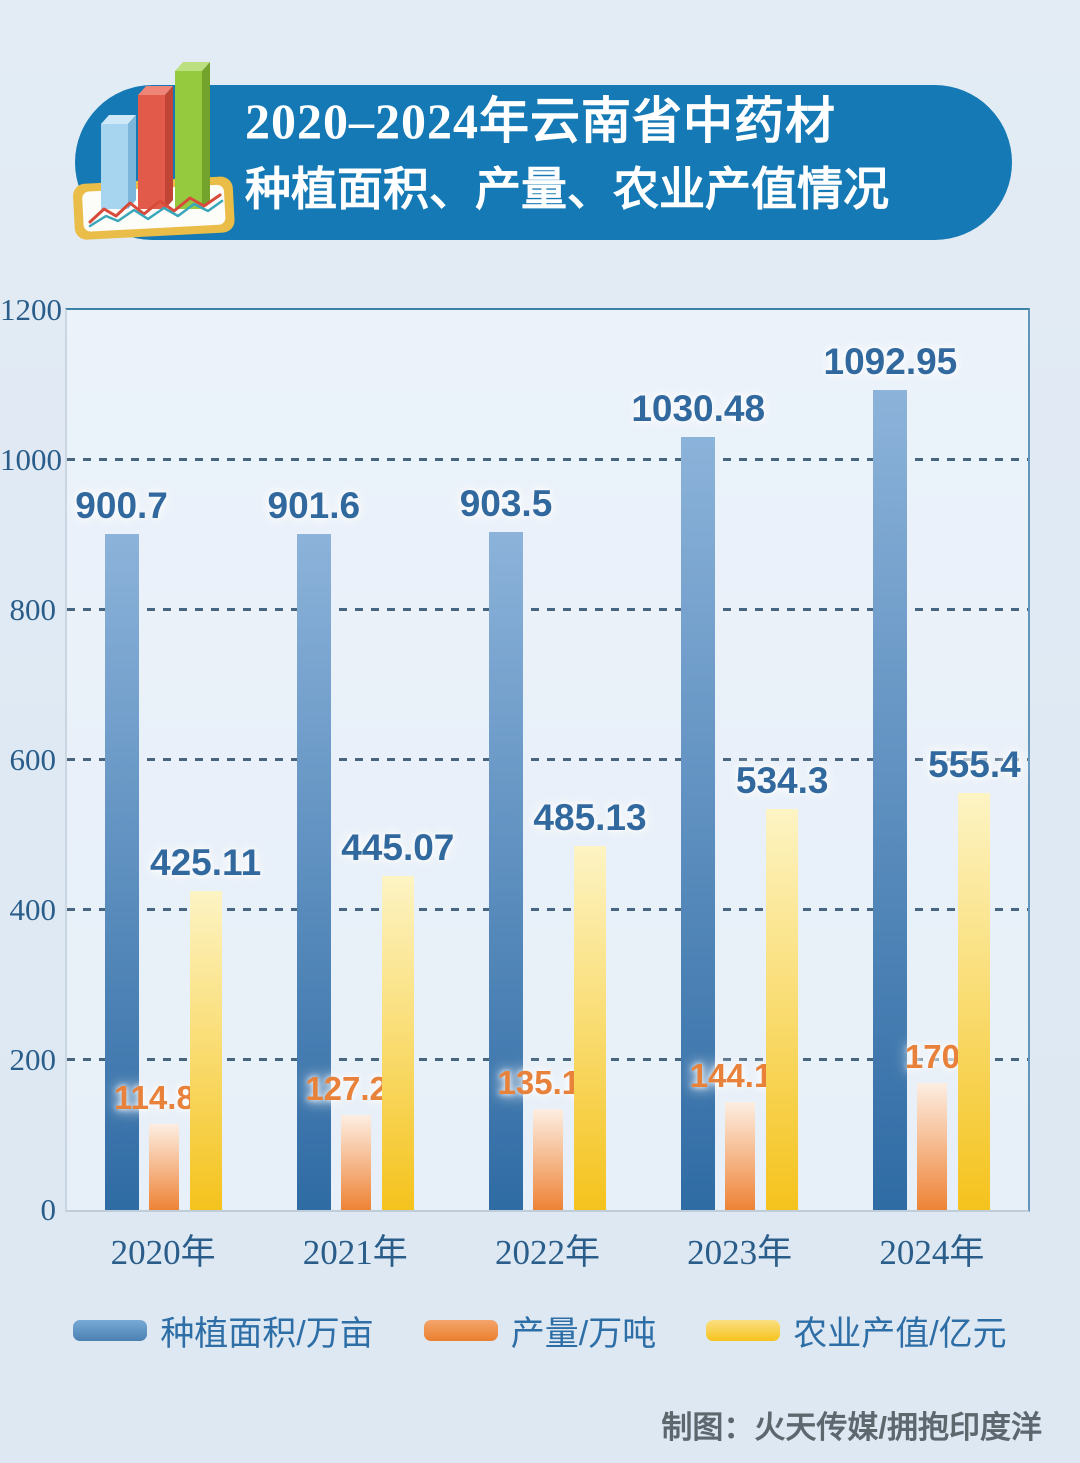  What do you see at coordinates (740, 1252) in the screenshot?
I see `x-tick-label-2023年: 2023年` at bounding box center [740, 1252].